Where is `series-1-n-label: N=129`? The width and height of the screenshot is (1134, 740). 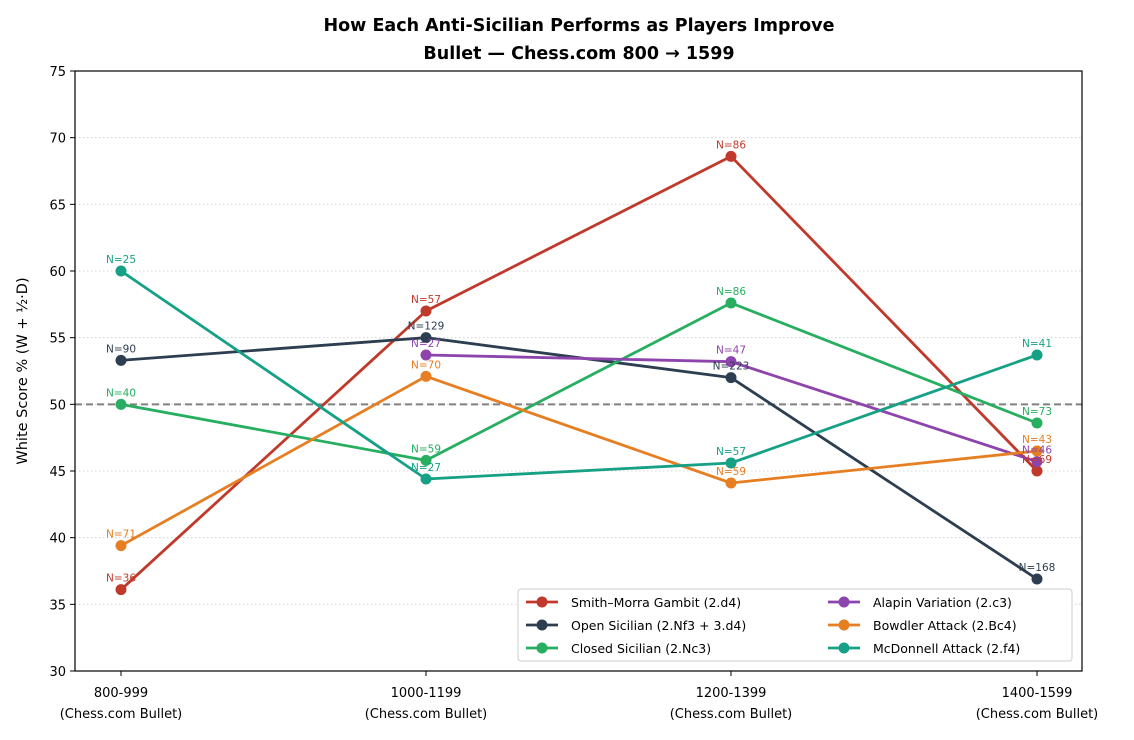 series-1-n-label: N=129 is located at coordinates (426, 327).